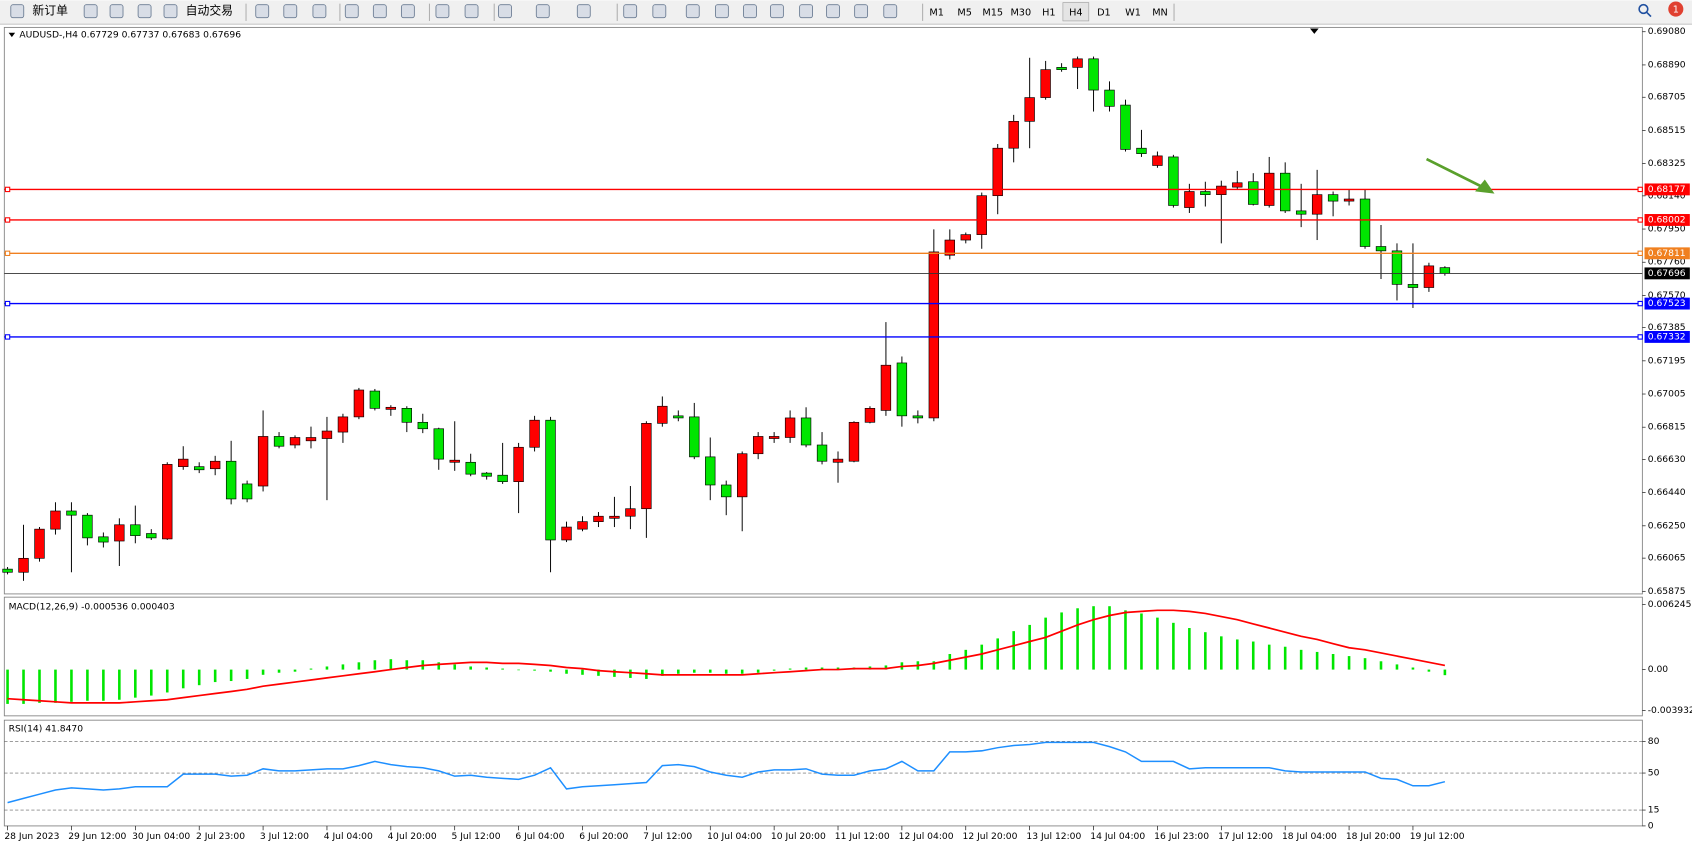  What do you see at coordinates (1654, 741) in the screenshot?
I see `y-tick-label: 80` at bounding box center [1654, 741].